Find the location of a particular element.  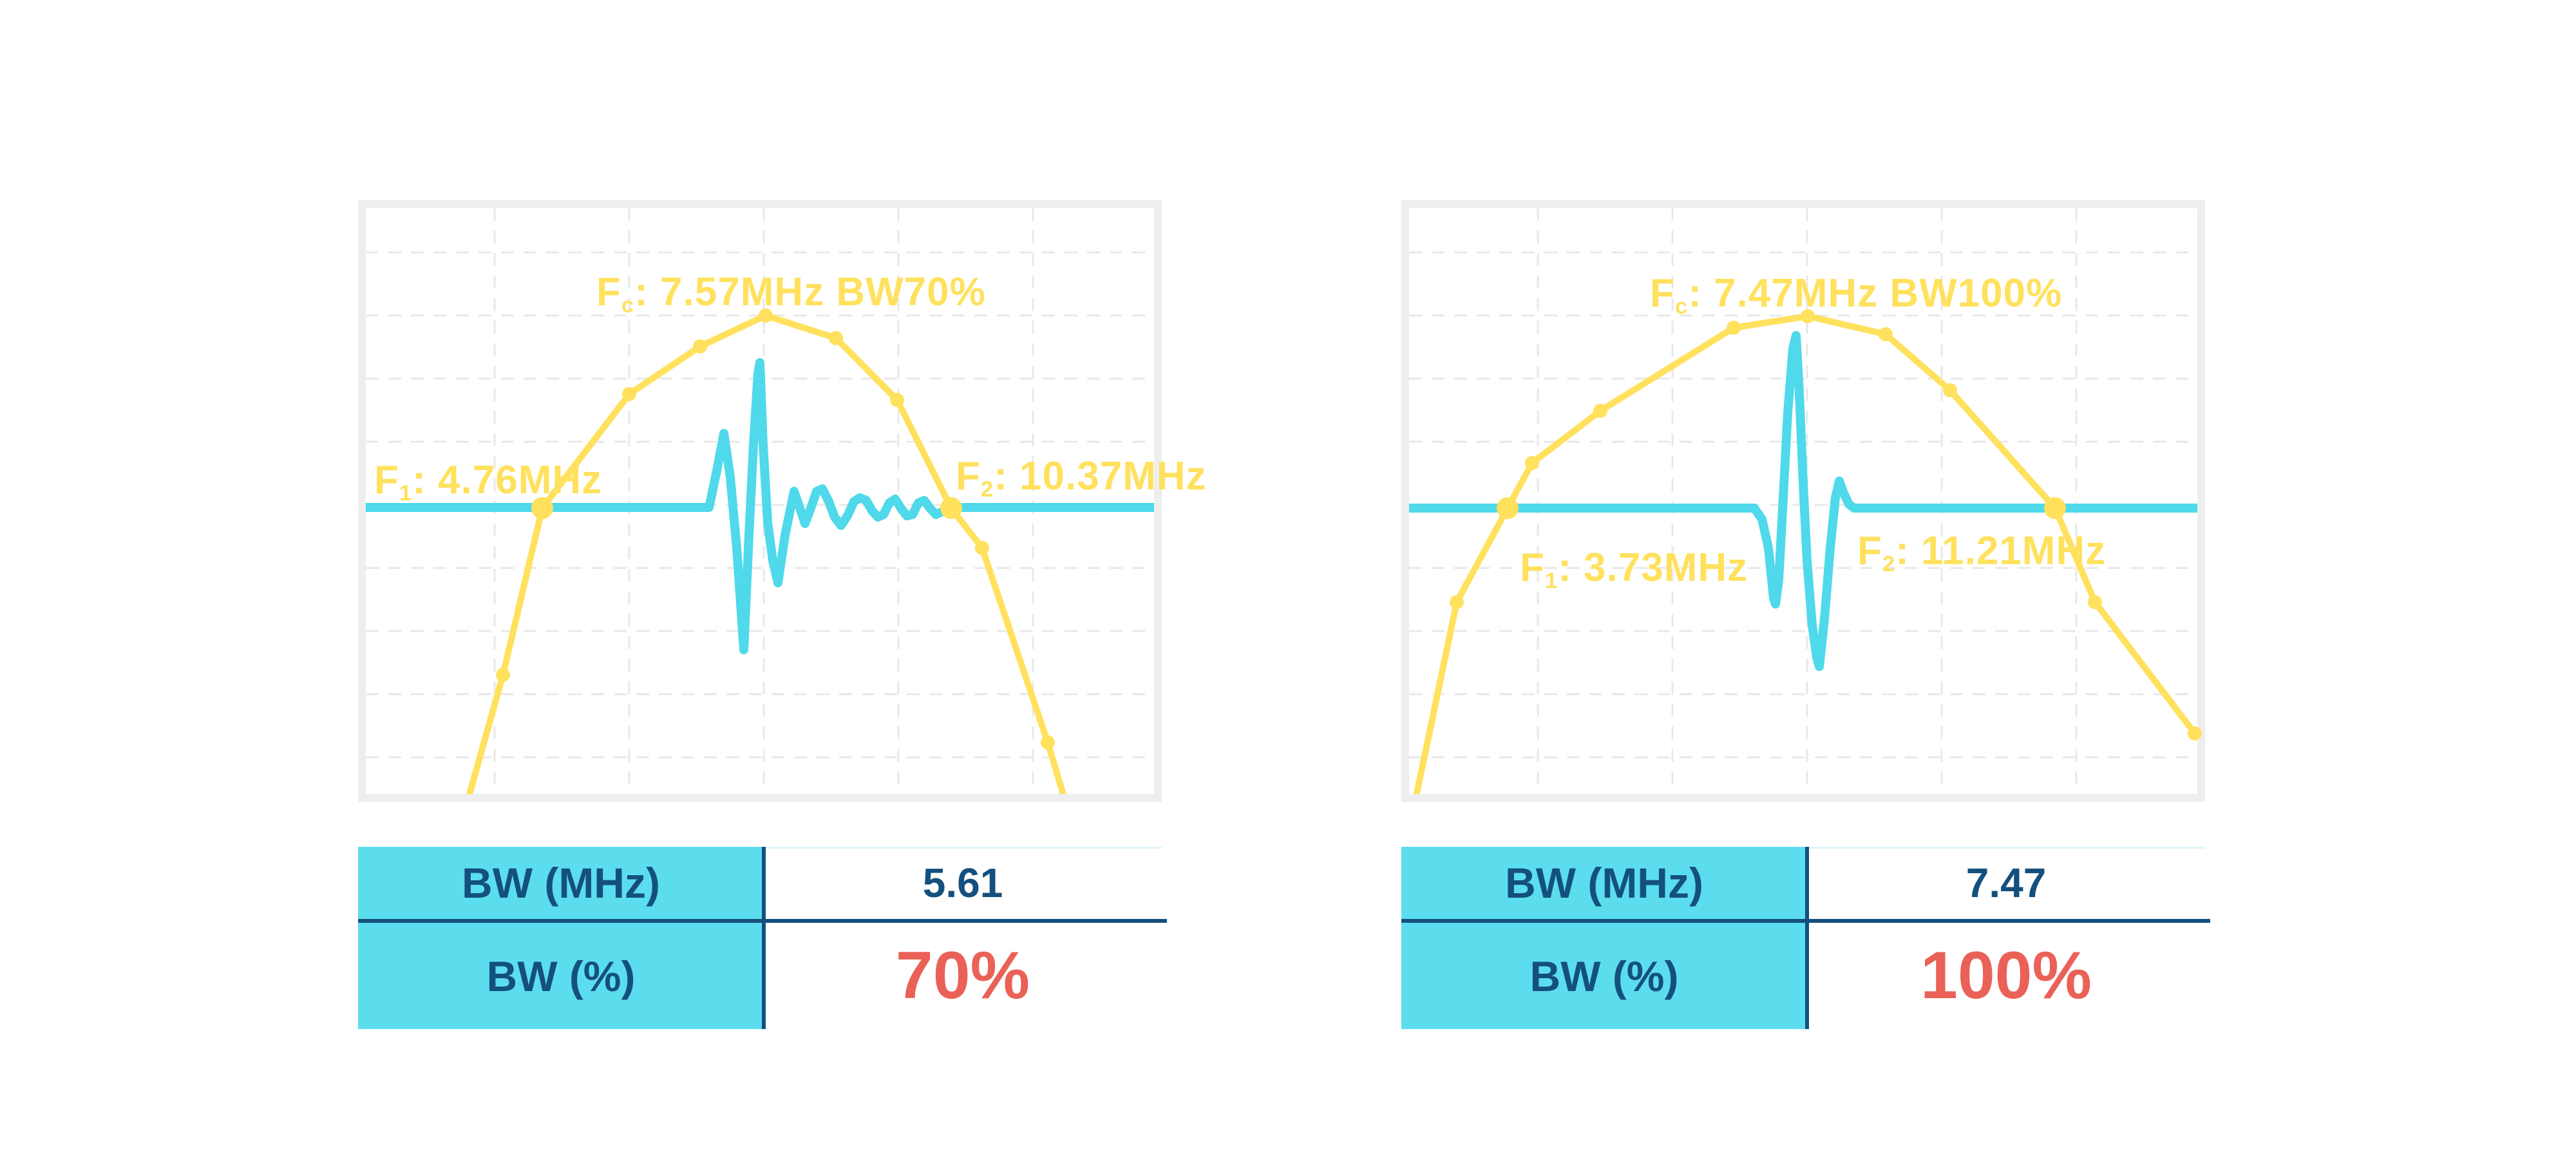

fc-annotation: Fc: 7.47MHz BW100% is located at coordinates (1856, 296).